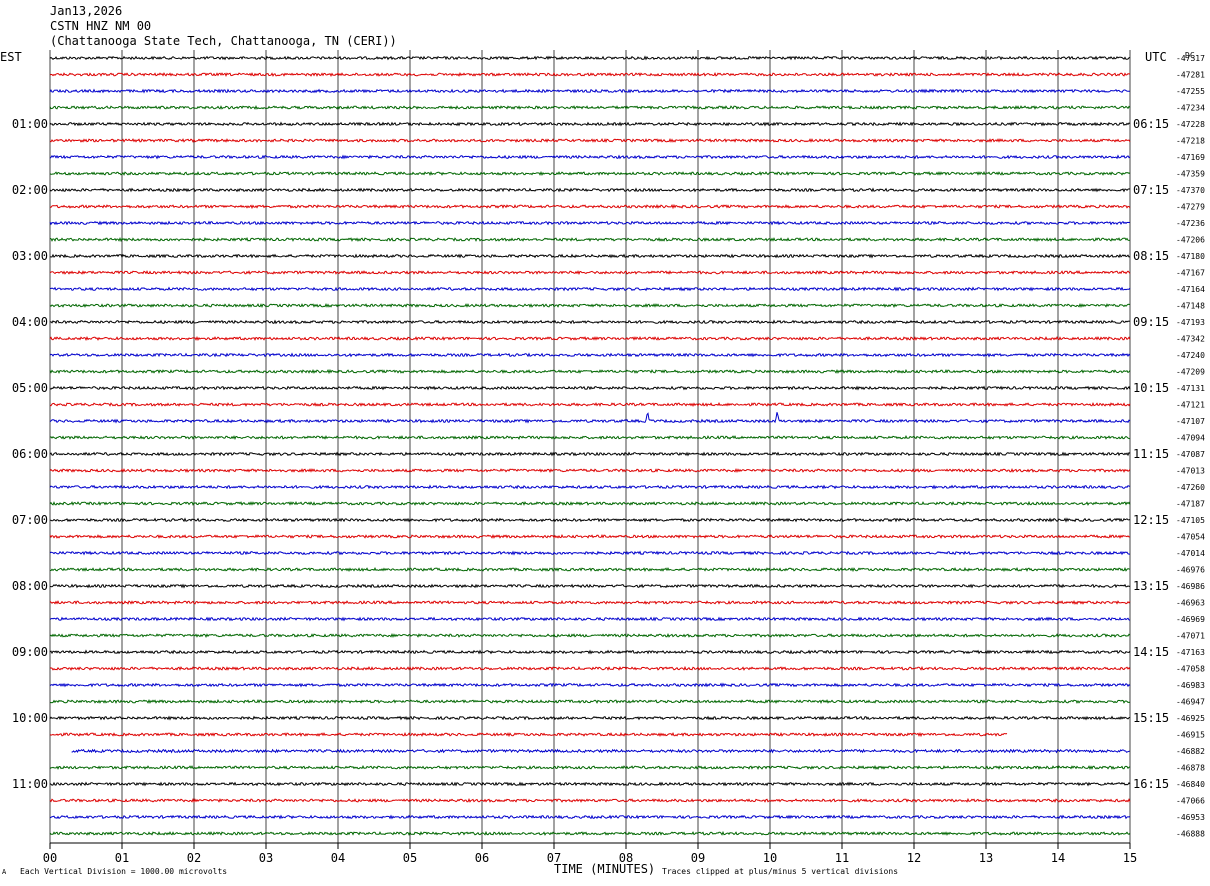  Describe the element at coordinates (1151, 586) in the screenshot. I see `utc-hour-label: 13:15` at that location.